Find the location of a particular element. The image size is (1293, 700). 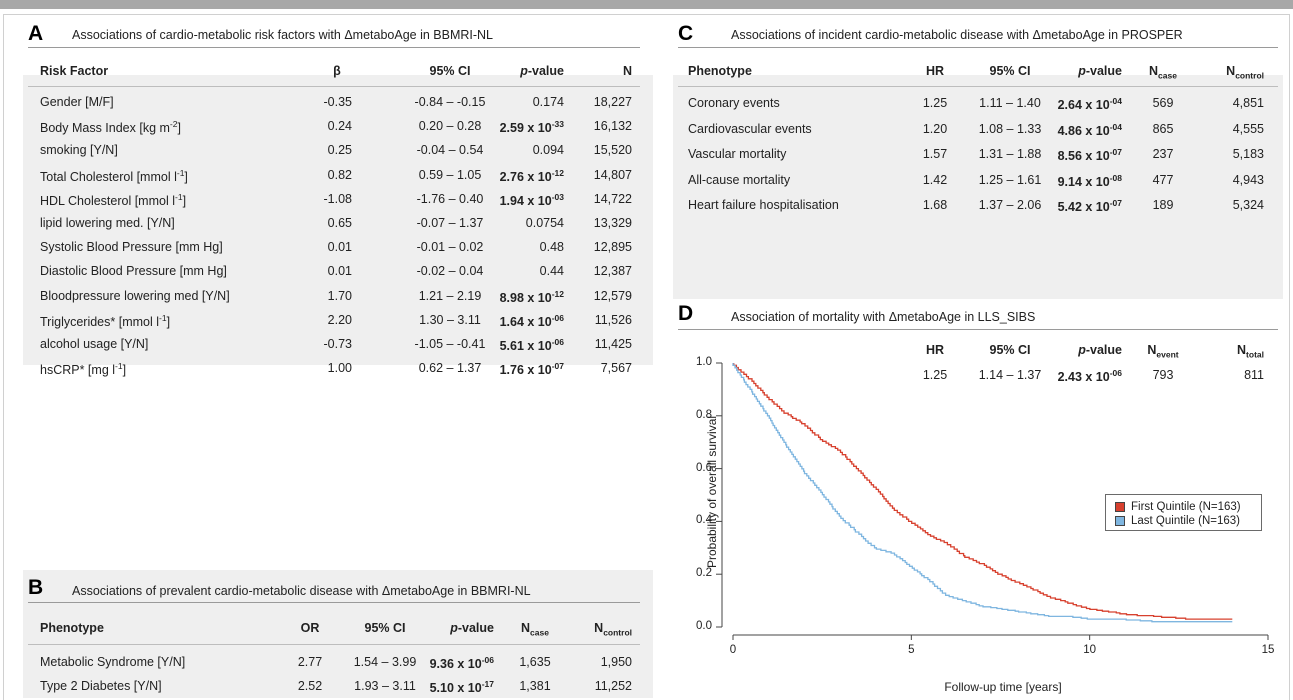

p-value: 1.94 x 10-03 is located at coordinates (531, 199).